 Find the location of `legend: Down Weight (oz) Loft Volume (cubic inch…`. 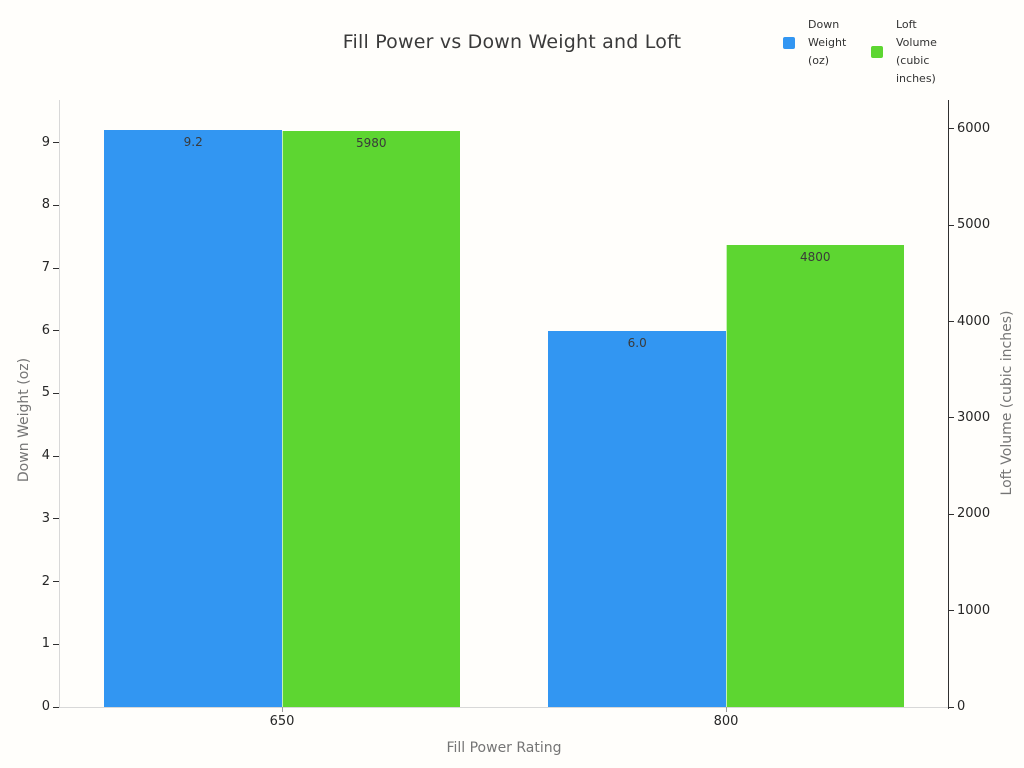

legend: Down Weight (oz) Loft Volume (cubic inch… is located at coordinates (864, 52).